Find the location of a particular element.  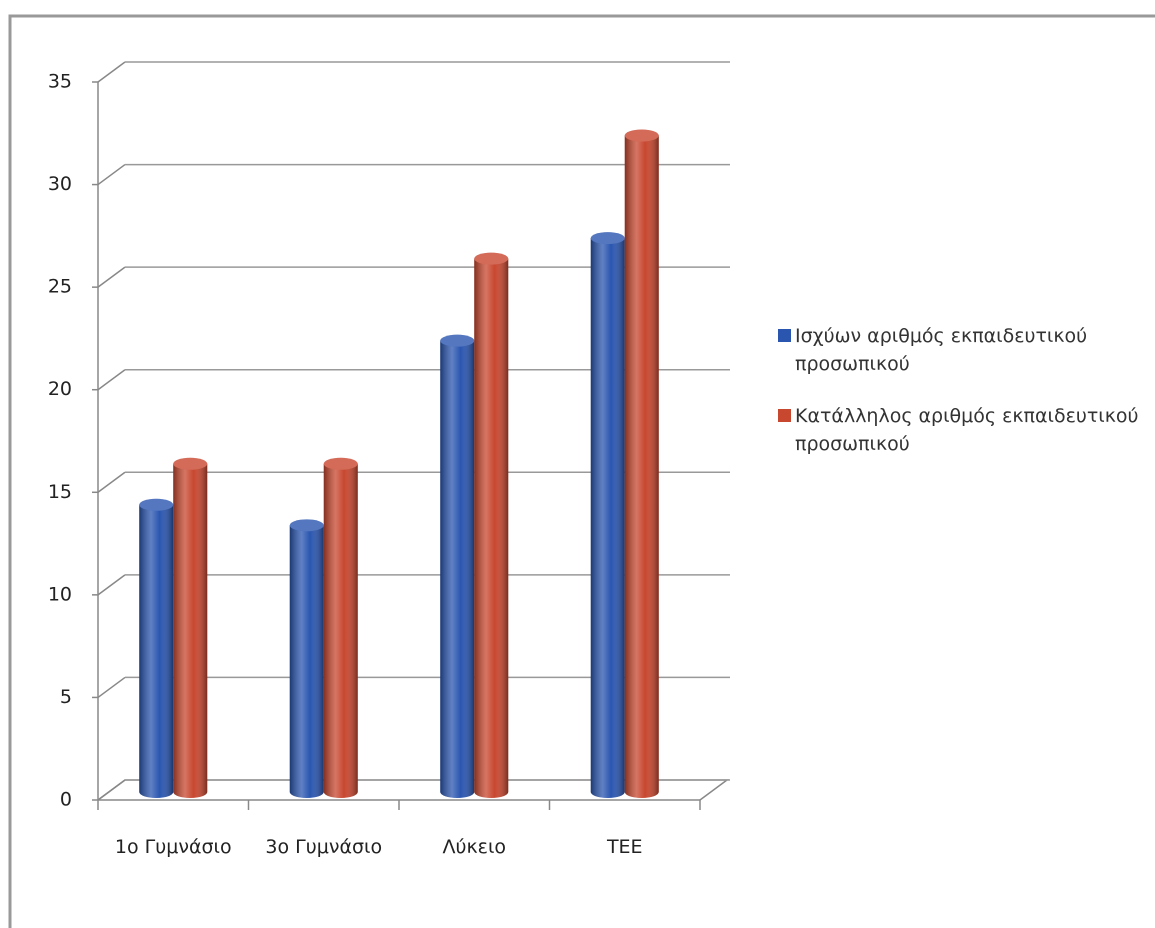

y-tick-label: 0 is located at coordinates (66, 800).